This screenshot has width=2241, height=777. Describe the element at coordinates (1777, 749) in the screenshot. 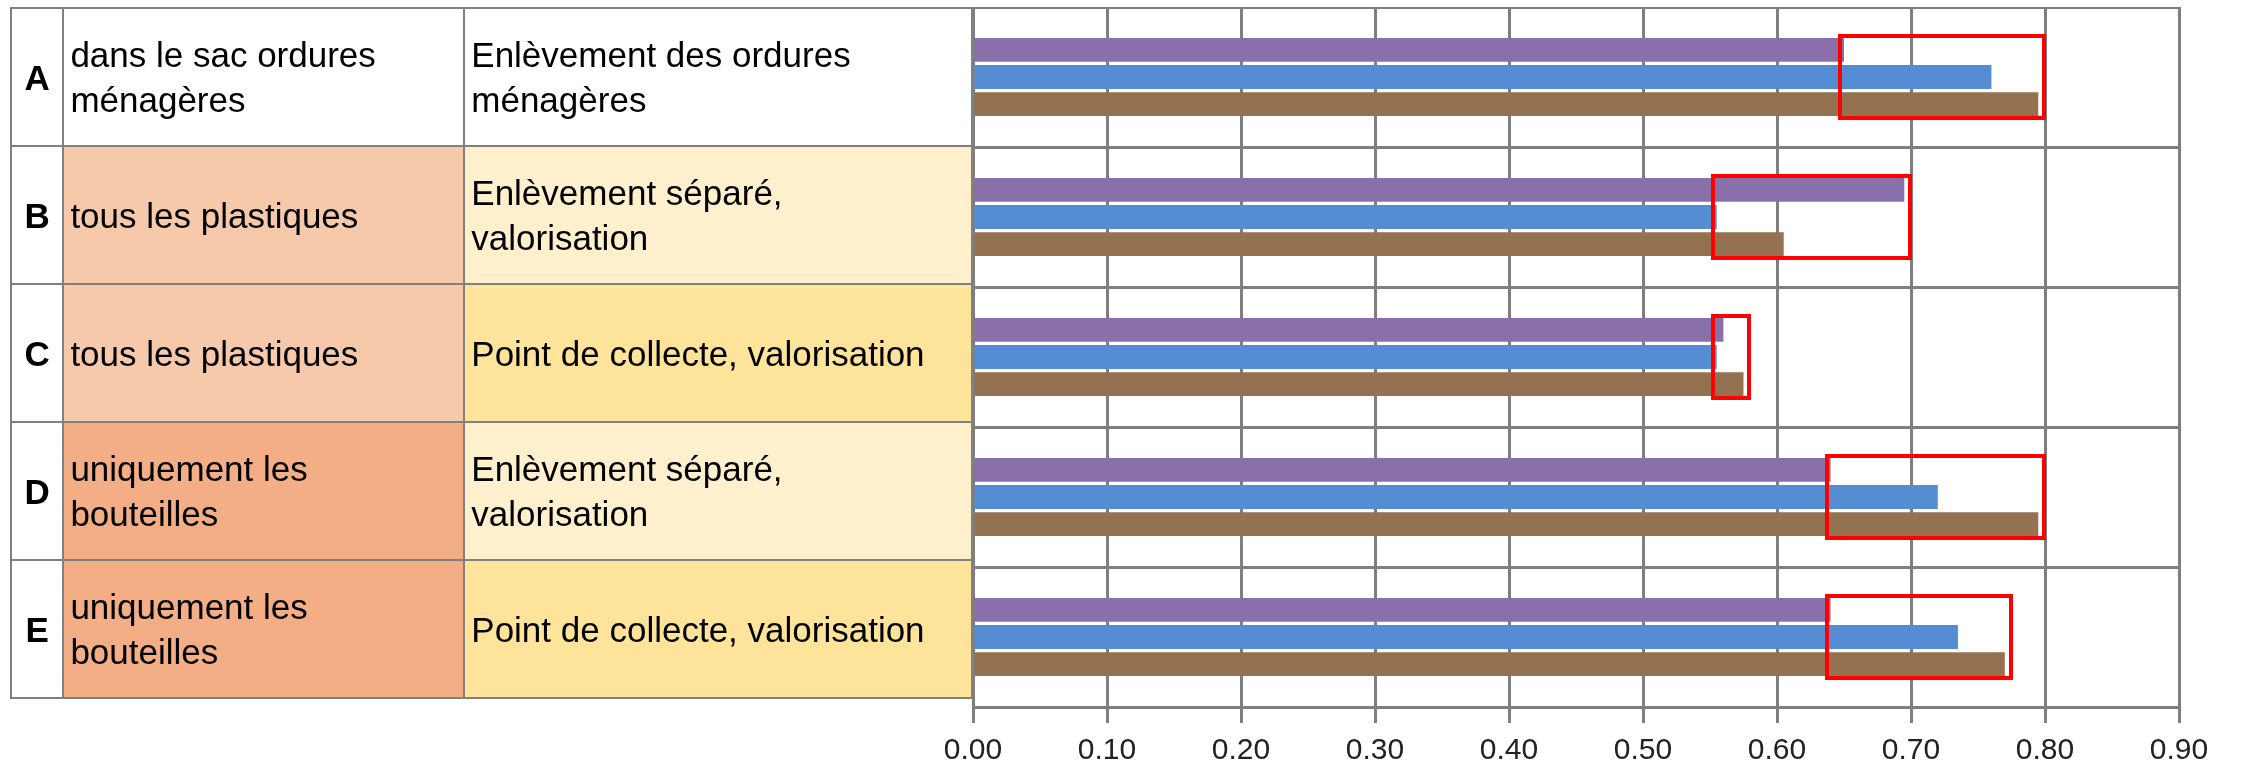

I see `x-tick-label: 0.60` at that location.